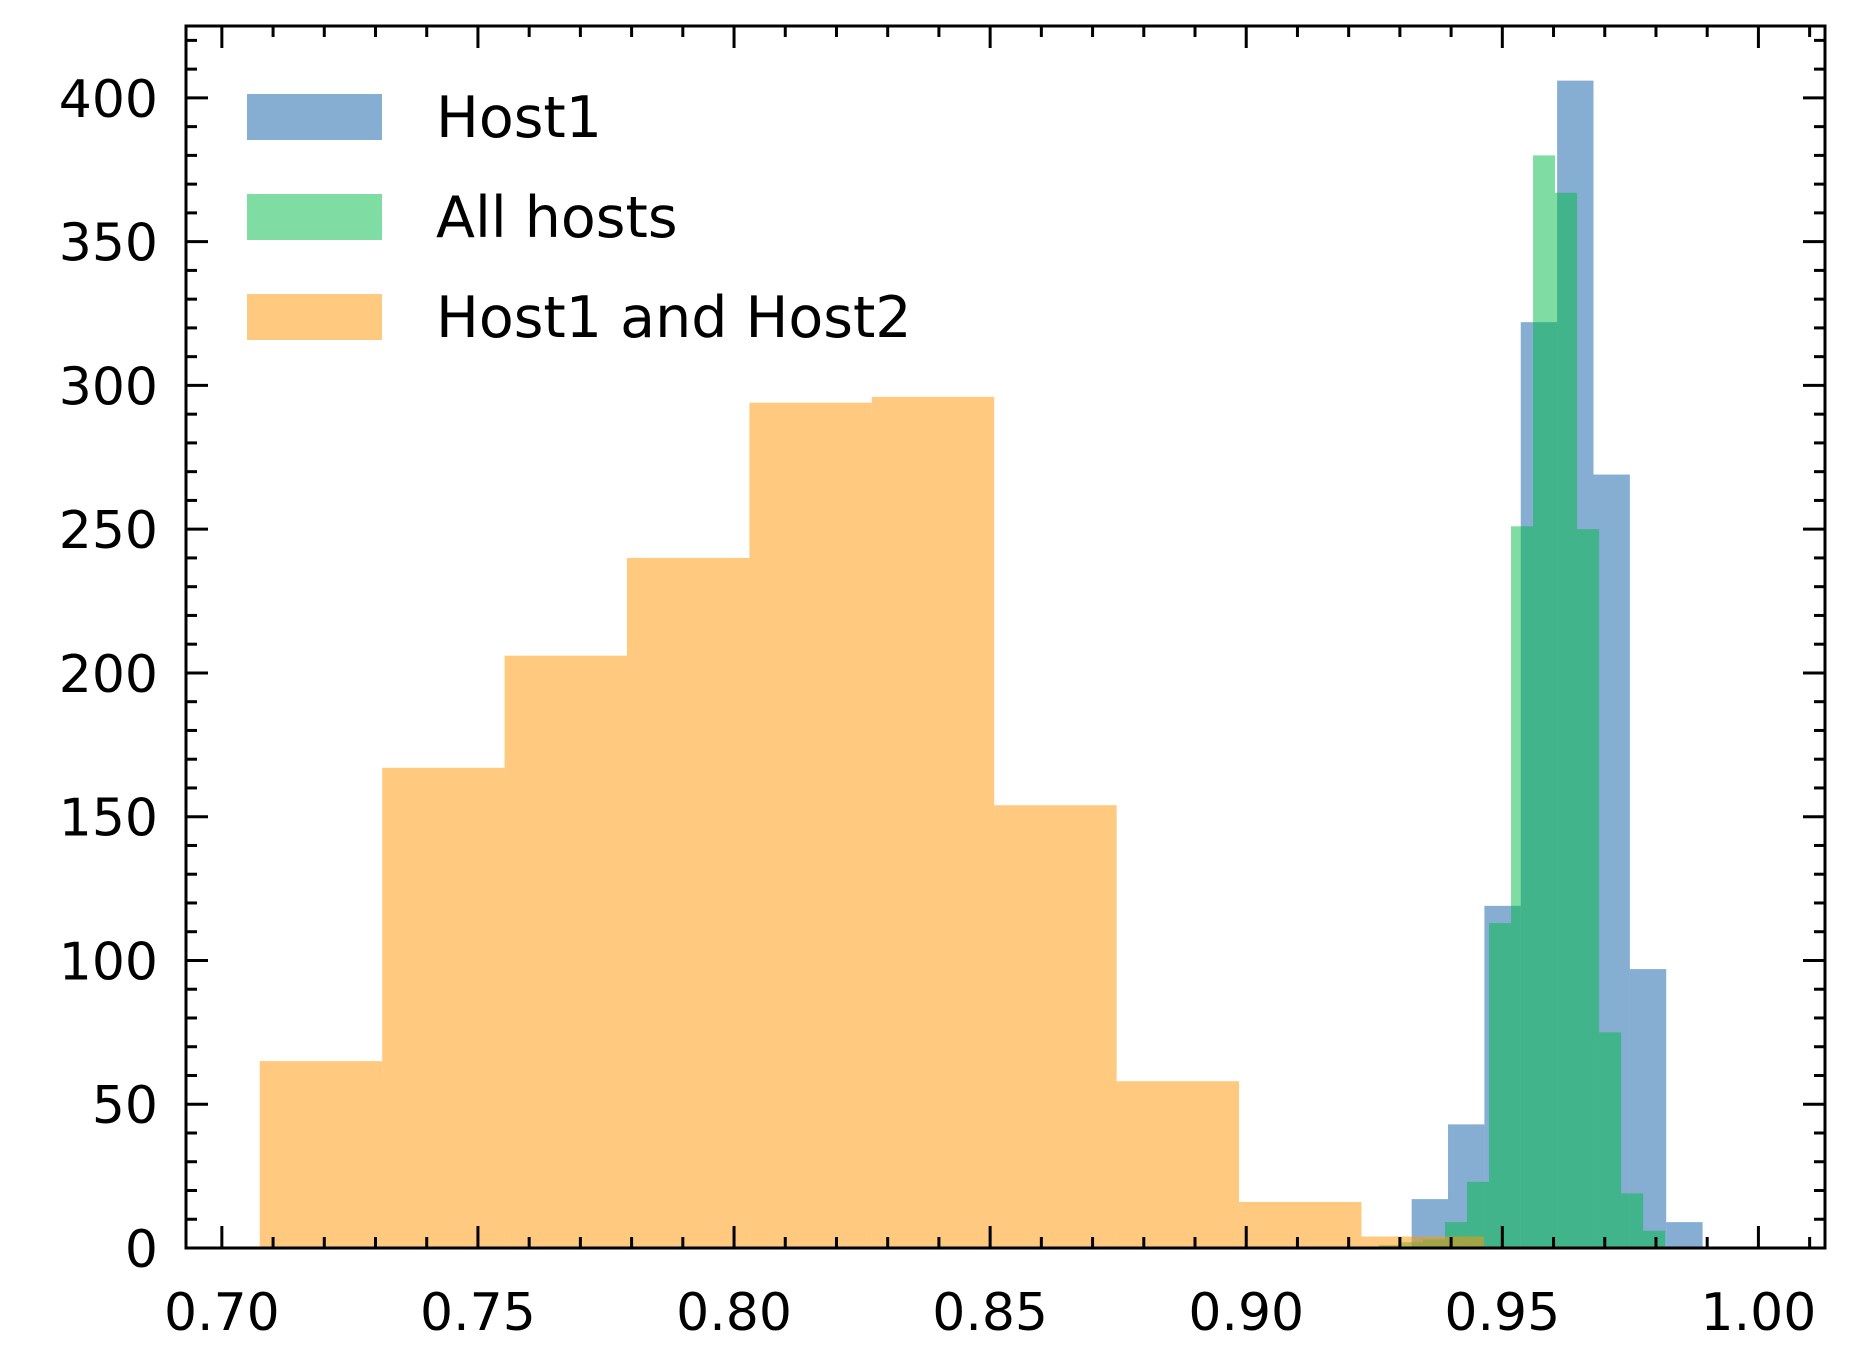  I want to click on x-tick-label: 0.95, so click(1502, 1313).